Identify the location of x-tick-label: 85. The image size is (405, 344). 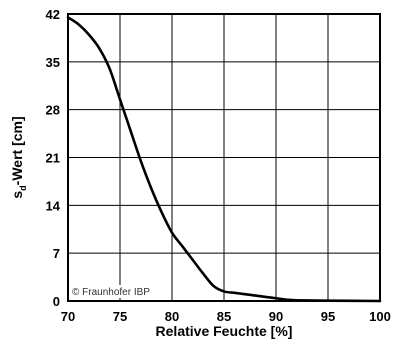
(224, 316).